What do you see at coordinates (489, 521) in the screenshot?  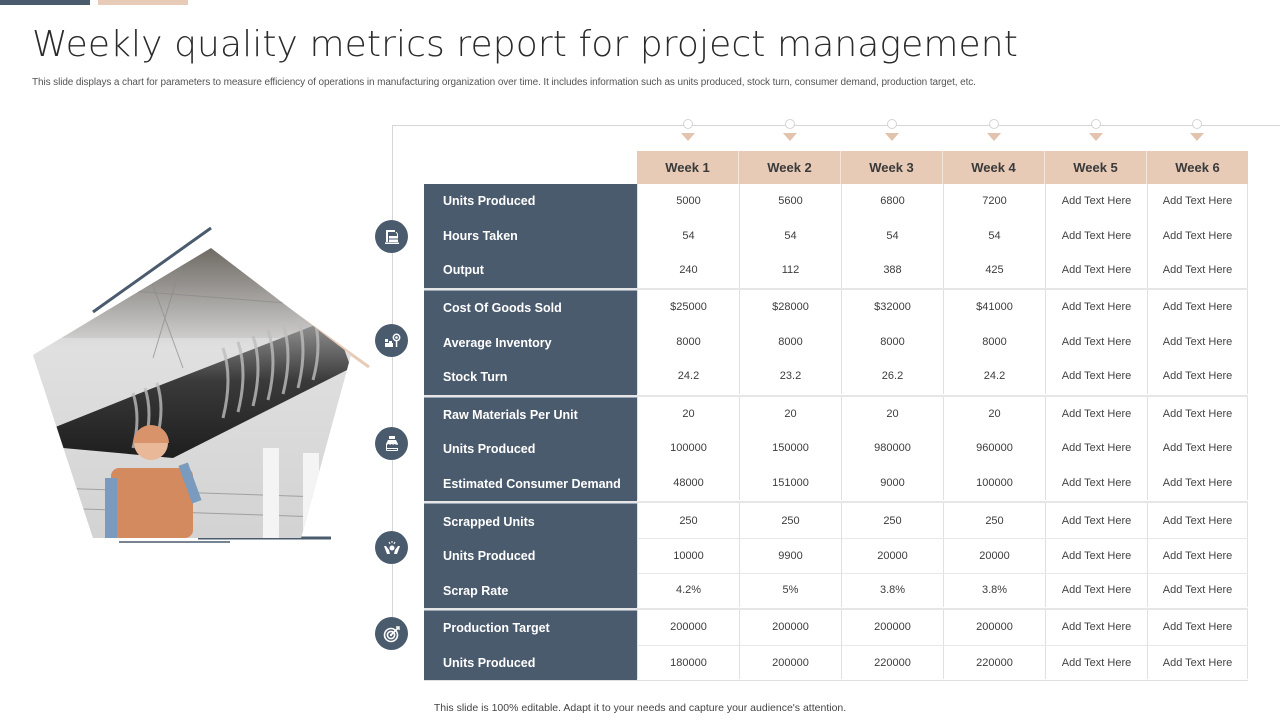 I see `row-label: Scrapped Units` at bounding box center [489, 521].